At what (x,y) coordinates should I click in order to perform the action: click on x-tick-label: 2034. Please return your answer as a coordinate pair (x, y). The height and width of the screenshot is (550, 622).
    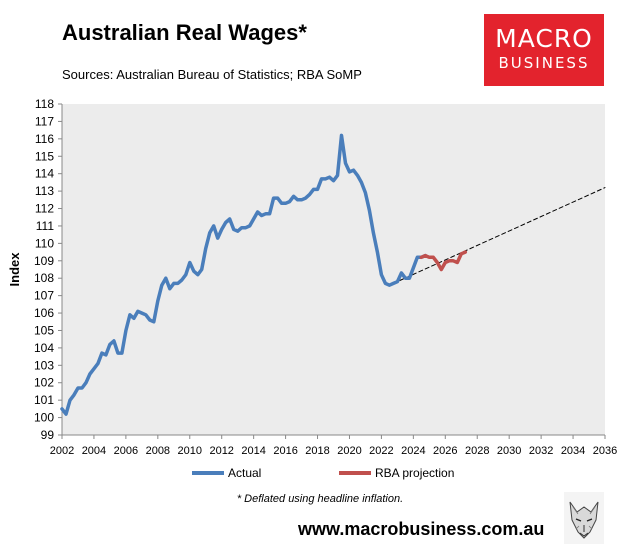
    Looking at the image, I should click on (573, 451).